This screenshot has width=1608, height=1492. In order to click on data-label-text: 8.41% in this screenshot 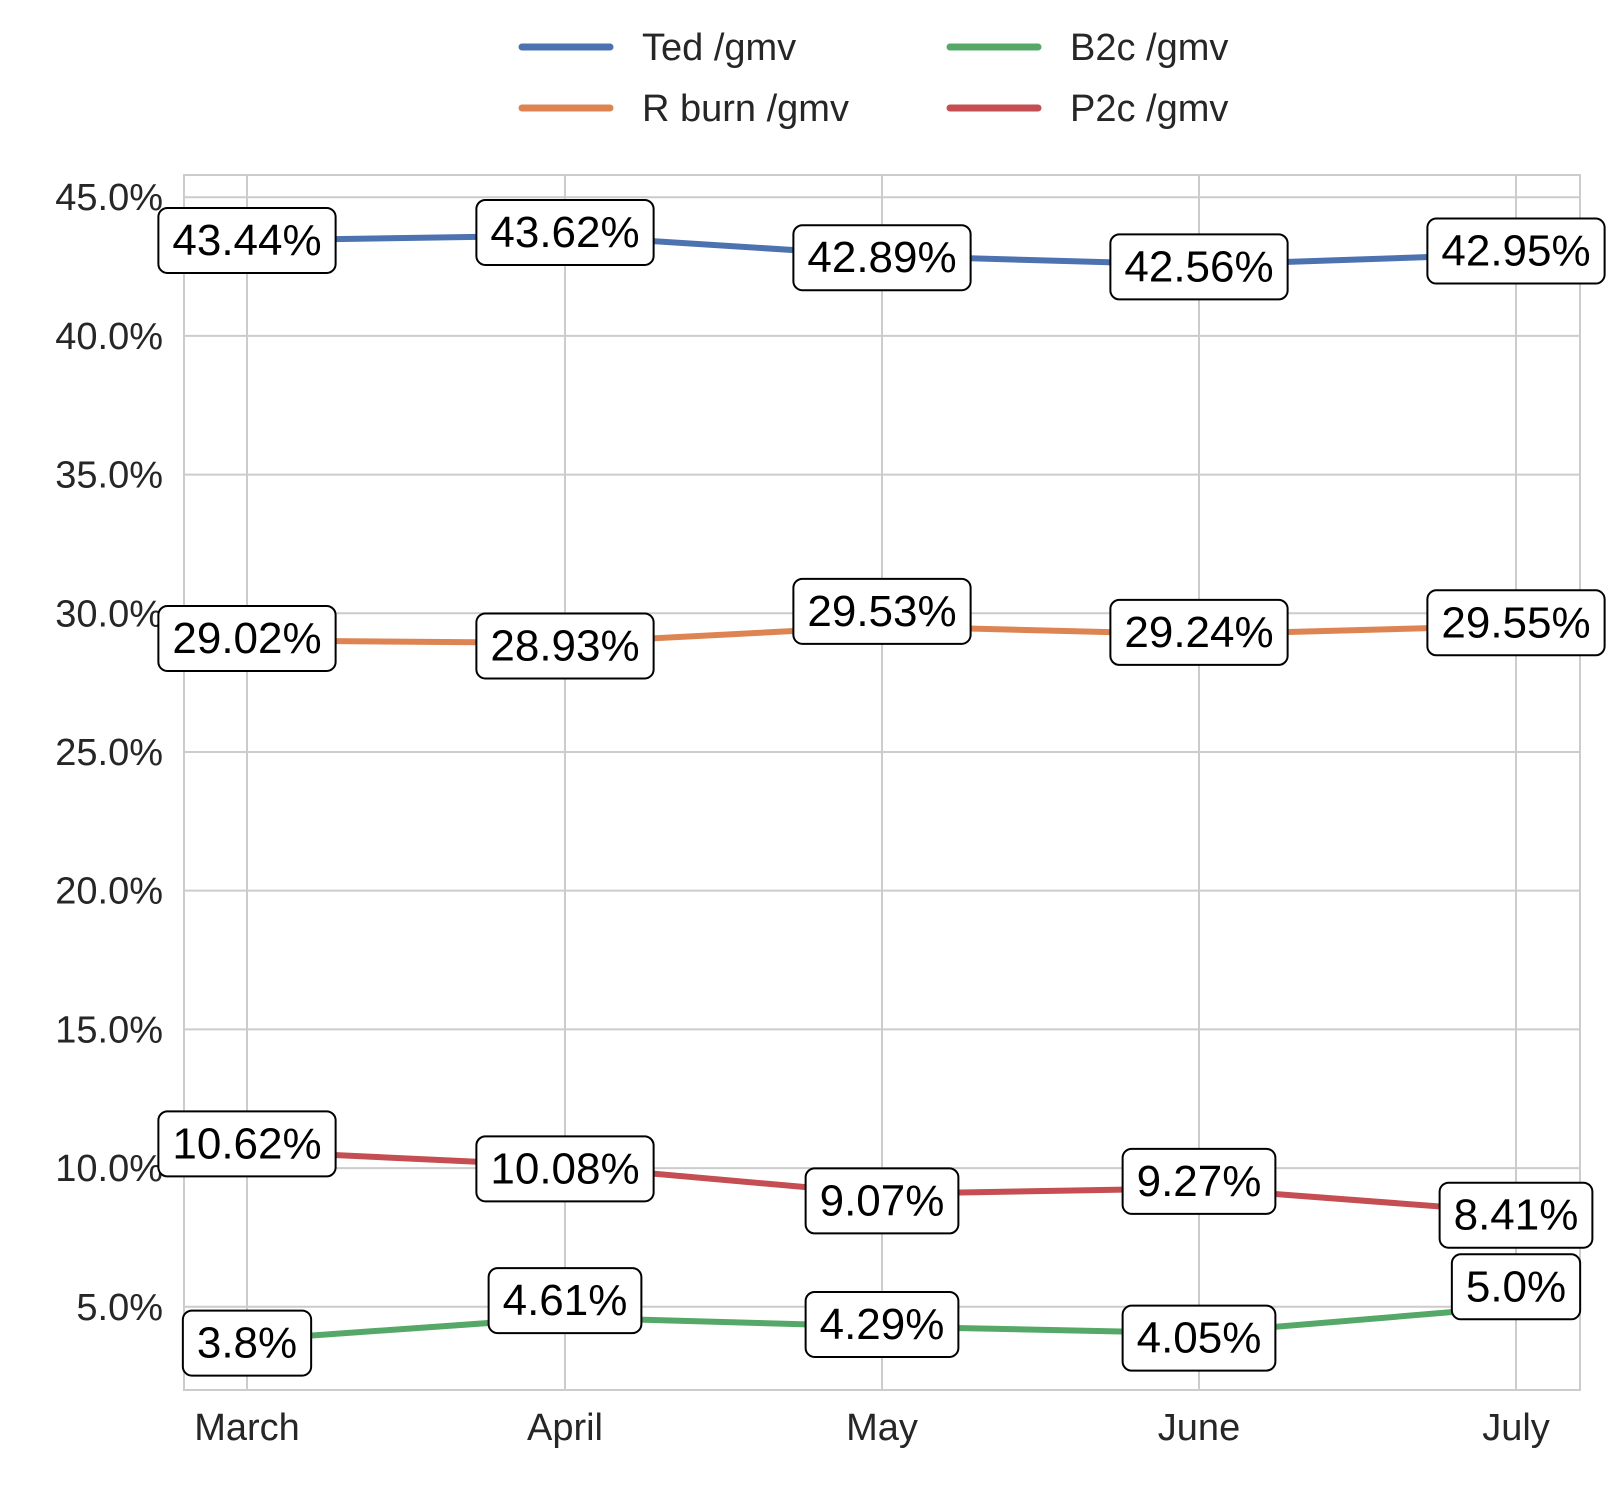, I will do `click(1516, 1215)`.